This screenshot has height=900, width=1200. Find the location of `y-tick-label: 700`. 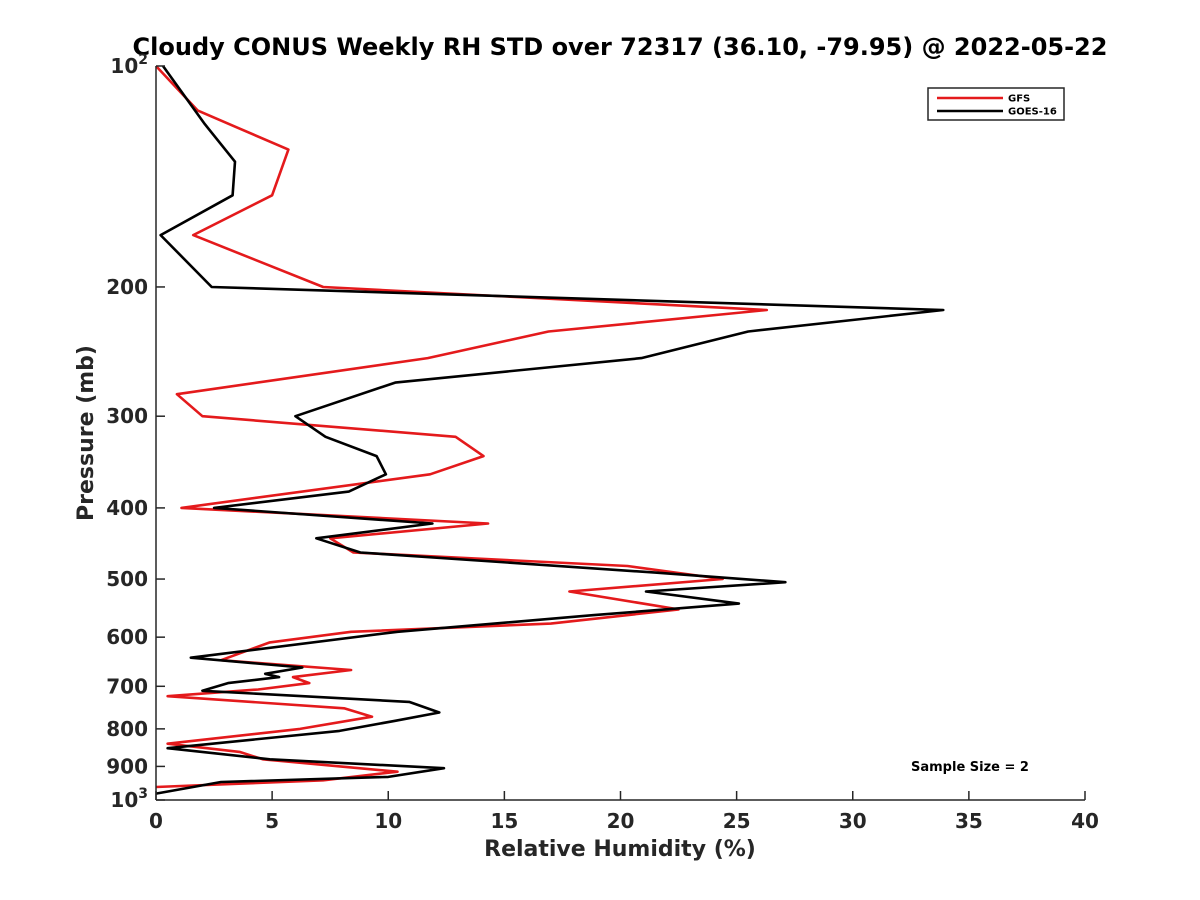

y-tick-label: 700 is located at coordinates (127, 686).